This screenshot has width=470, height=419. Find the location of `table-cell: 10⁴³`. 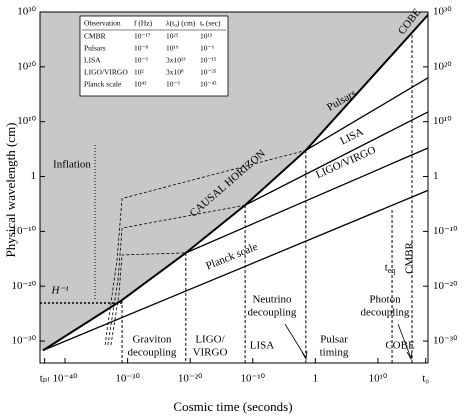

table-cell: 10⁴³ is located at coordinates (140, 84).